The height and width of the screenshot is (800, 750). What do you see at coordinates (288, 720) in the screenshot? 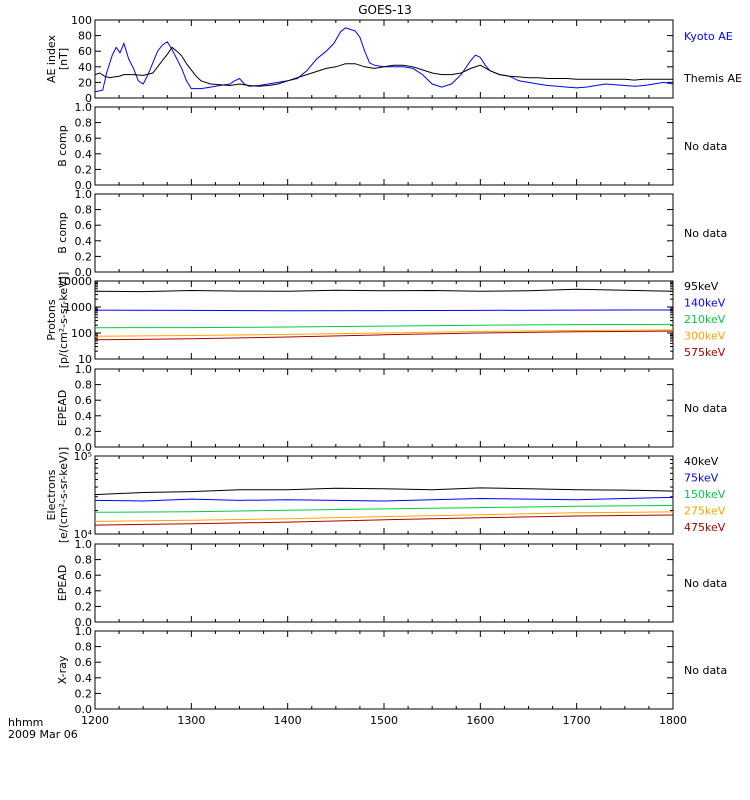
I see `x-tick-label: 1400` at bounding box center [288, 720].